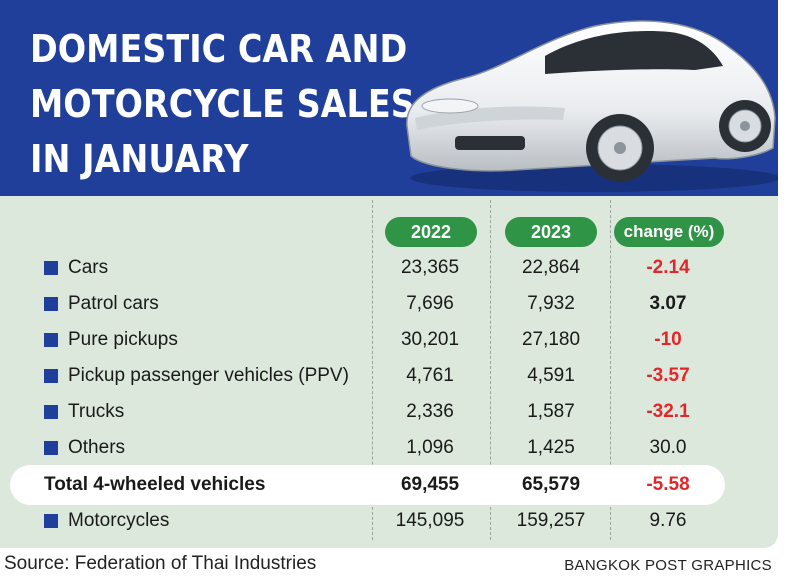 This screenshot has height=582, width=790. I want to click on value-2022: 30,201, so click(430, 339).